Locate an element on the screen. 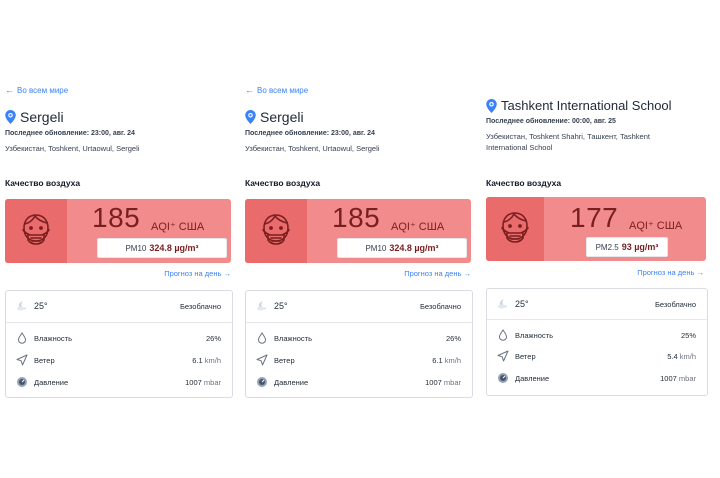 The image size is (720, 478). droplet-icon is located at coordinates (262, 338).